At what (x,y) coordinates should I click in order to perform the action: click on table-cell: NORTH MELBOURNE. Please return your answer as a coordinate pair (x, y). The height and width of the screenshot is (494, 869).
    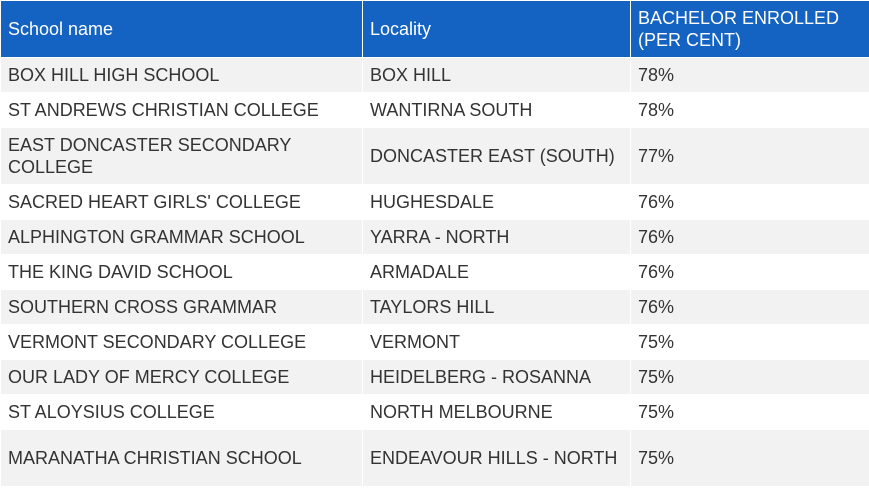
    Looking at the image, I should click on (496, 412).